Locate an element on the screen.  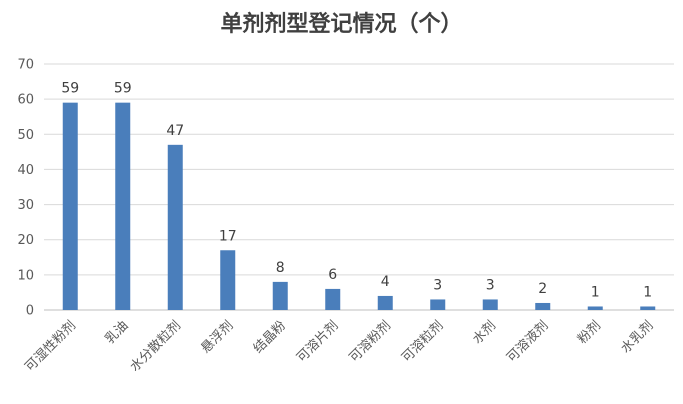
x-tick-label: 悬浮剂 is located at coordinates (217, 337).